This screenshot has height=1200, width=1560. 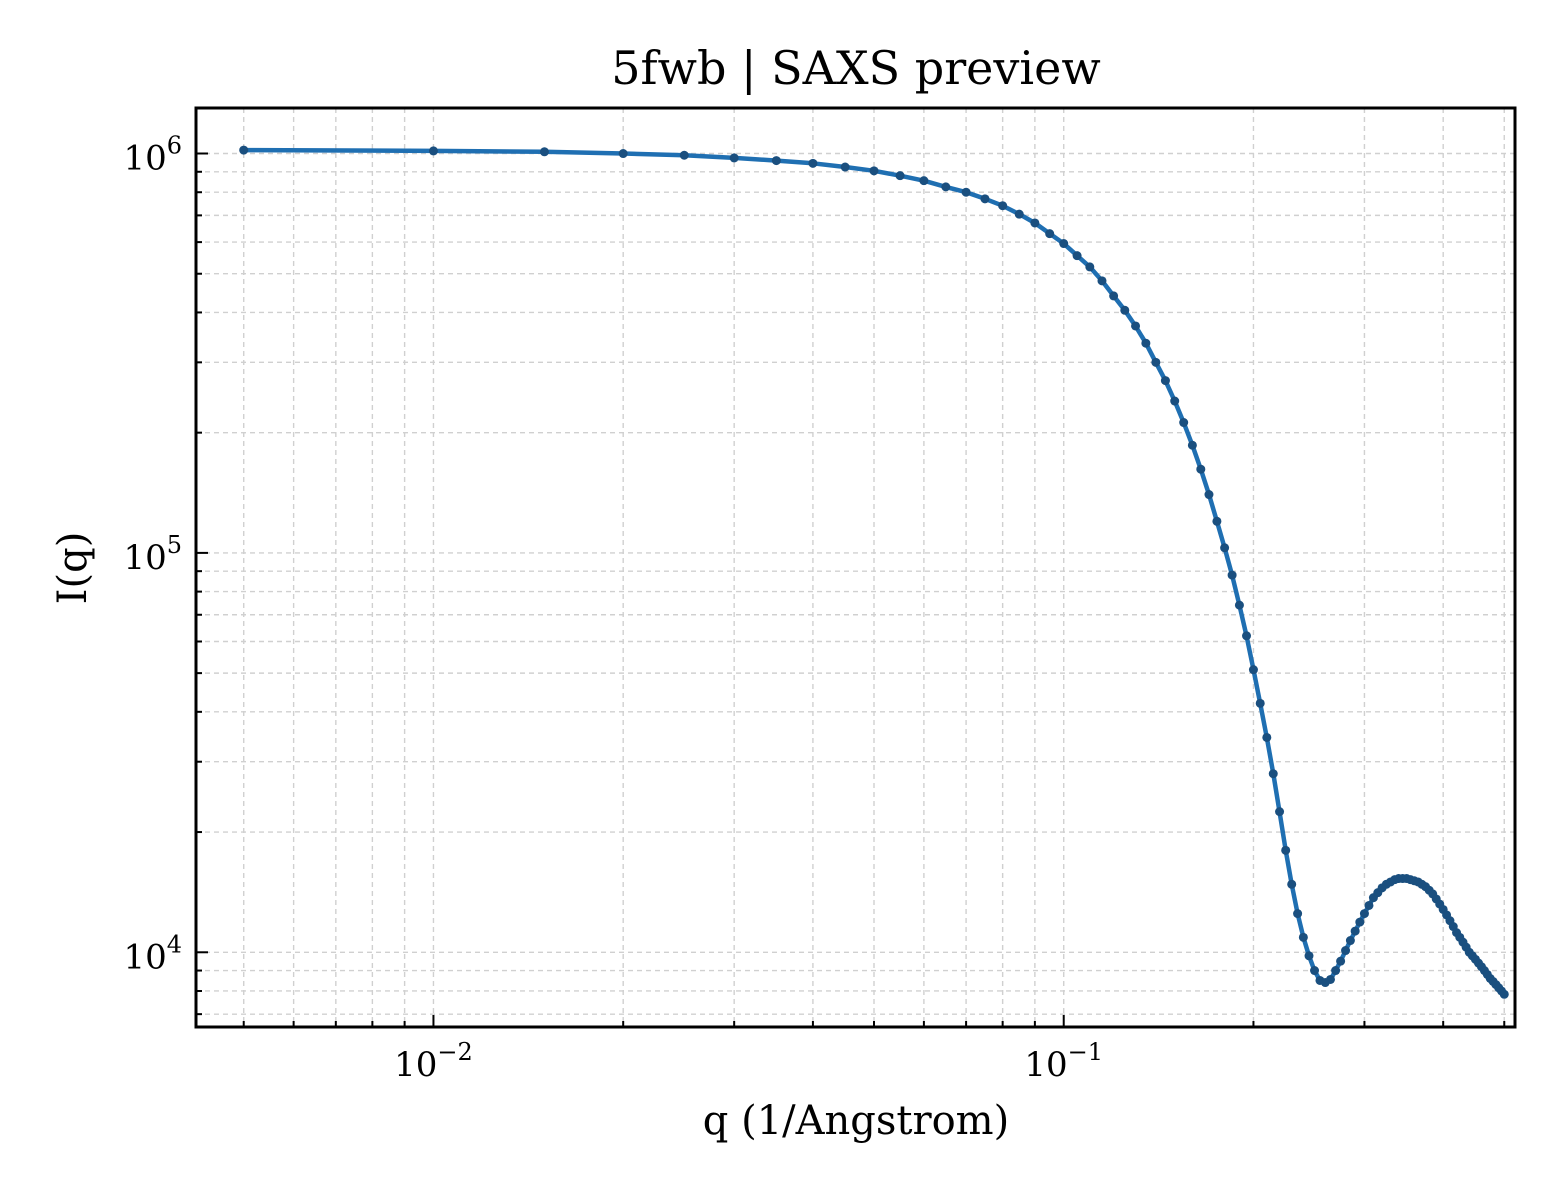 I want to click on x-tick-label: 10⁻¹, so click(x=1063, y=1061).